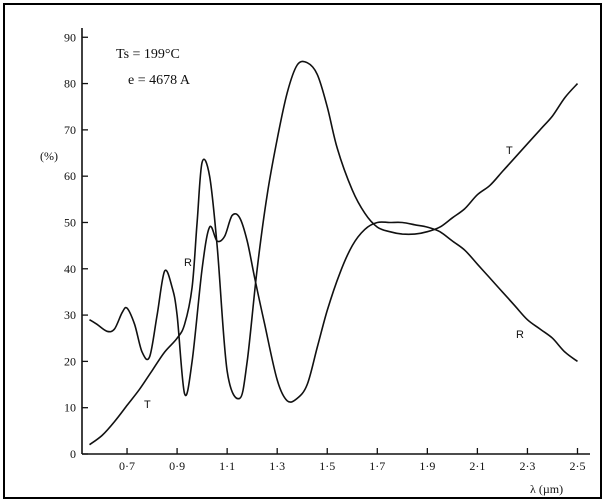 The image size is (607, 504). I want to click on y-tick-label: 0, so click(73, 454).